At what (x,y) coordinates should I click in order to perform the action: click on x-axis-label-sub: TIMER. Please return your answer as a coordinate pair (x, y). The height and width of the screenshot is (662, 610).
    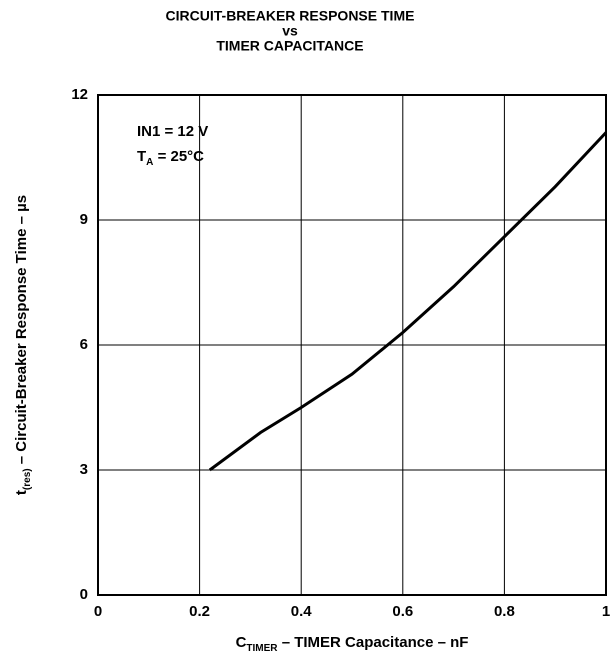
    Looking at the image, I should click on (262, 648).